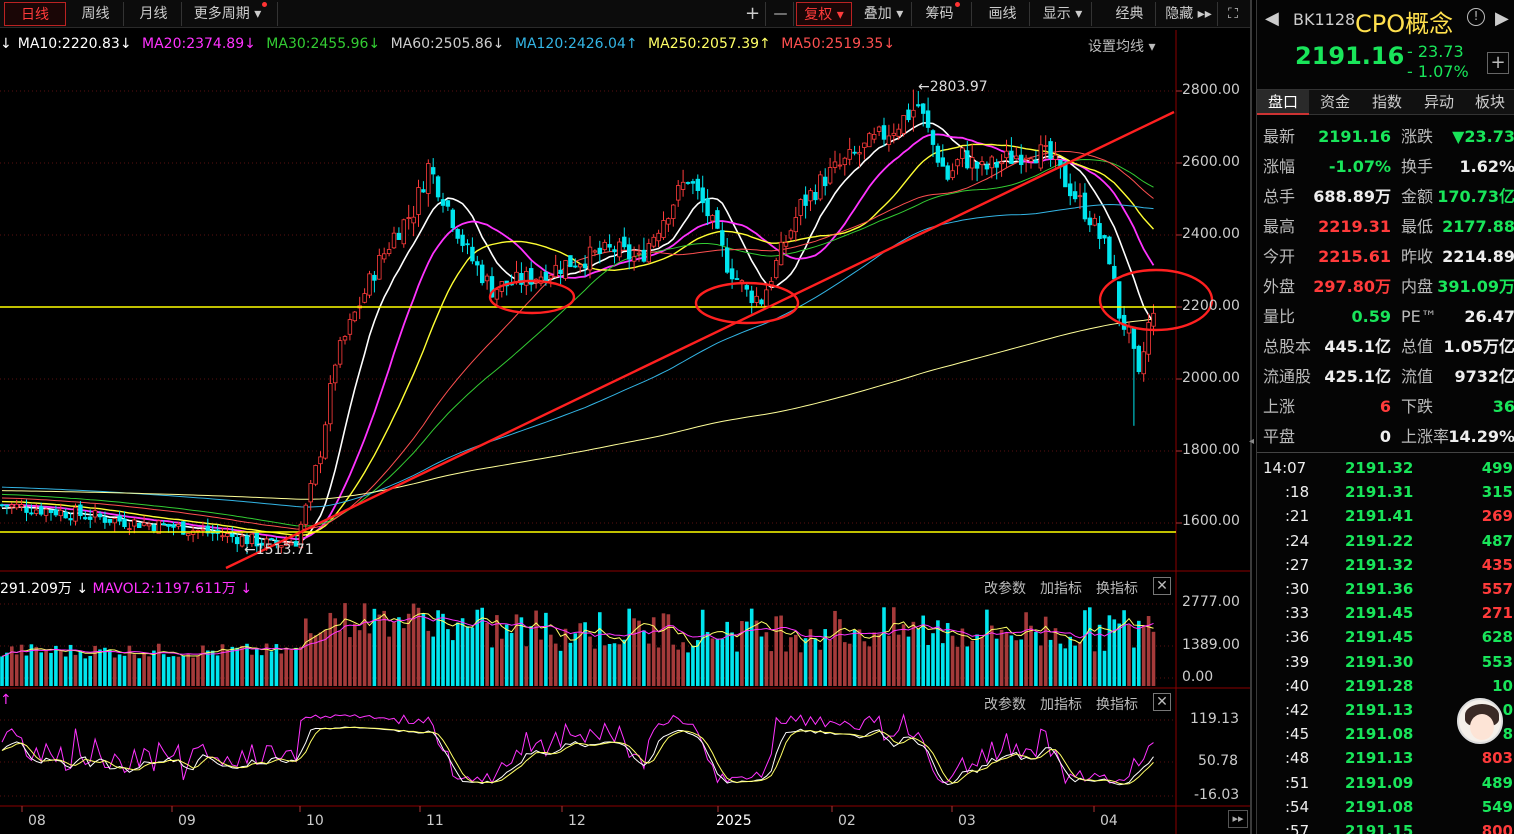 Image resolution: width=1514 pixels, height=834 pixels. Describe the element at coordinates (1417, 166) in the screenshot. I see `stat-label: 换手` at that location.